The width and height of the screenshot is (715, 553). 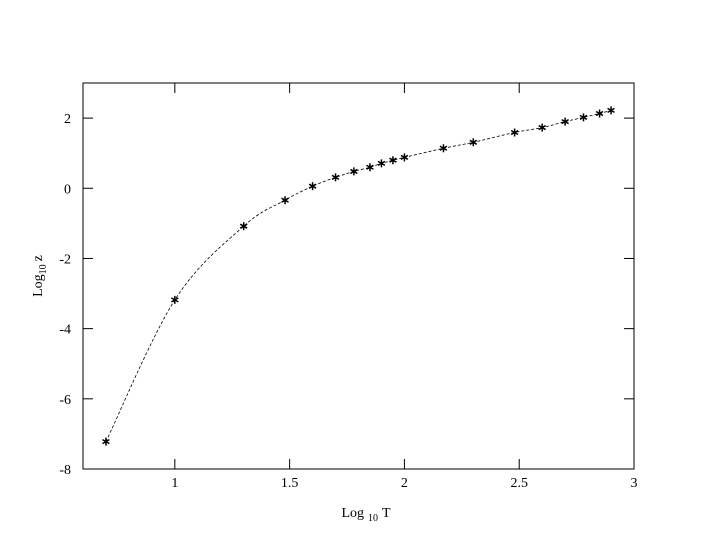 What do you see at coordinates (65, 400) in the screenshot?
I see `y-tick-label: -6` at bounding box center [65, 400].